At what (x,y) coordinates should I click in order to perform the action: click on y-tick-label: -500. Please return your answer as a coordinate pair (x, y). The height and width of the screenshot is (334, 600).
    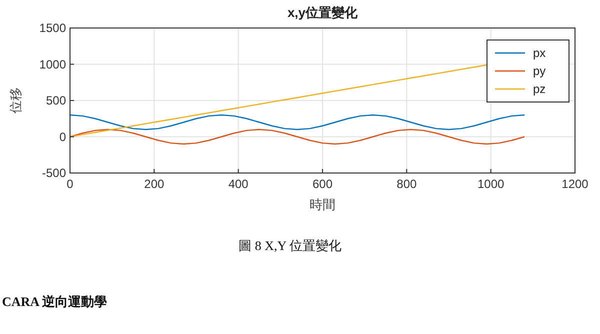
    Looking at the image, I should click on (54, 173).